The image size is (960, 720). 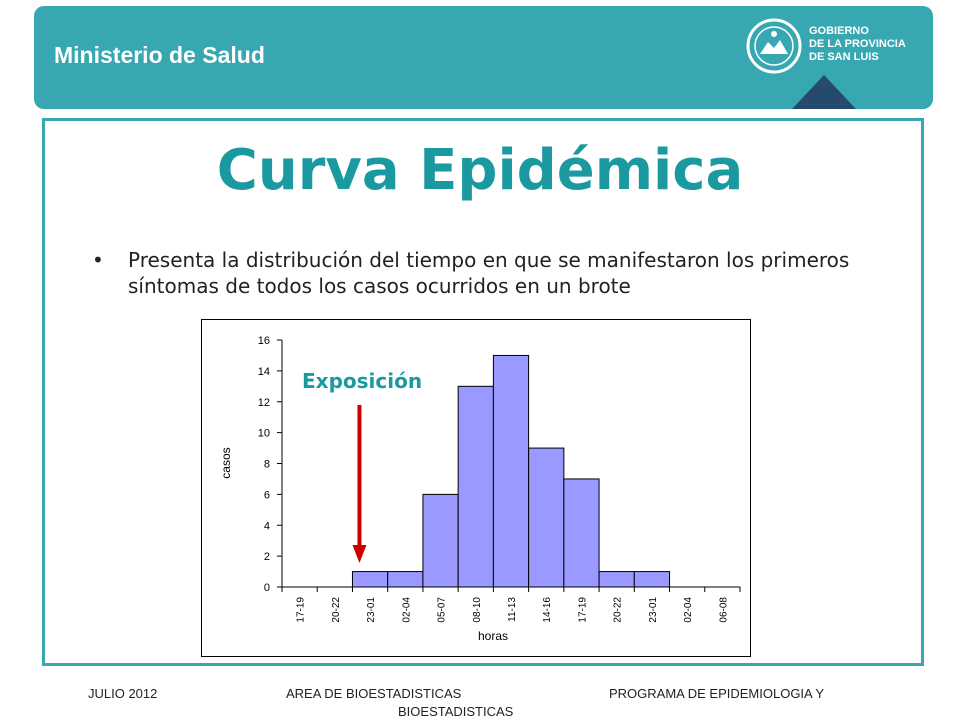 I want to click on exposure-arrow-head-icon, so click(x=359, y=554).